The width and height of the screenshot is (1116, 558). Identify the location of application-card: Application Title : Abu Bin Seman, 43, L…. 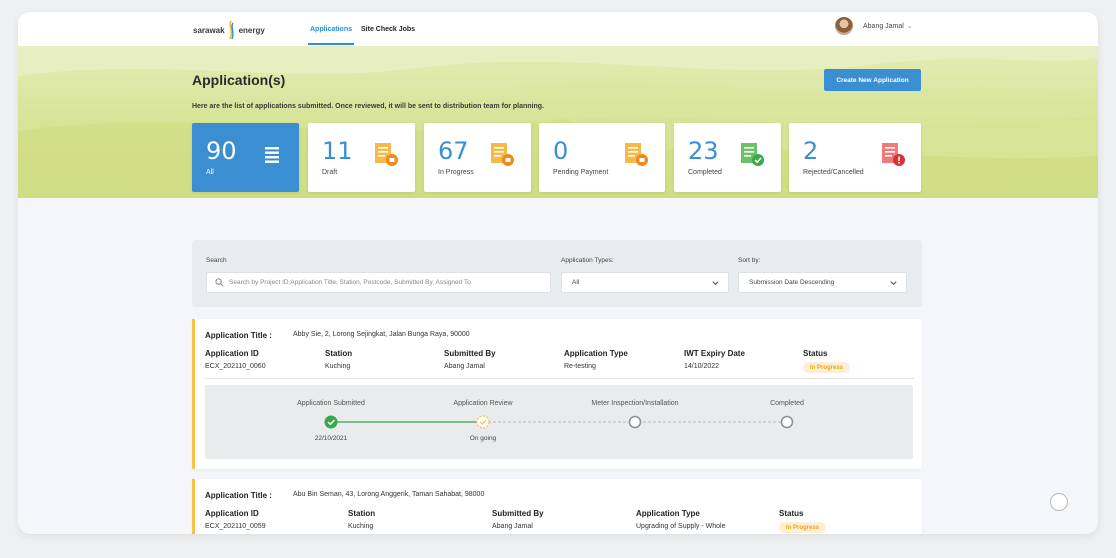
(557, 506).